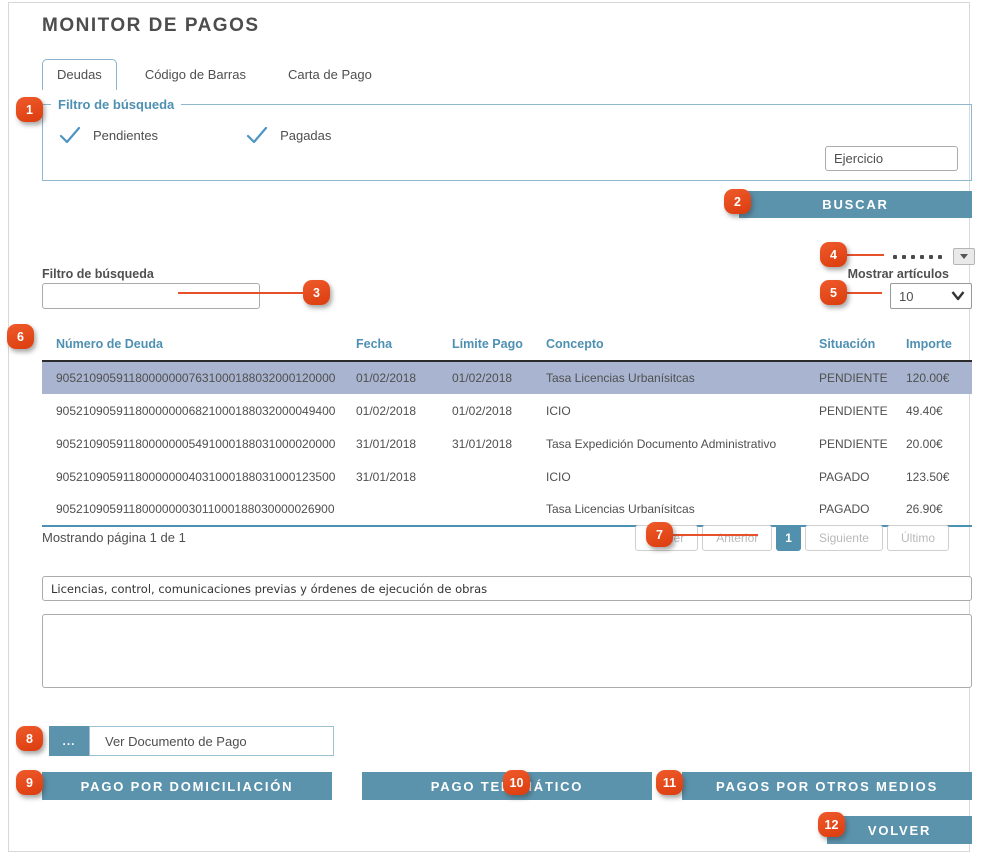 This screenshot has width=983, height=860. What do you see at coordinates (499, 346) in the screenshot?
I see `col-limite-pago: Límite Pago` at bounding box center [499, 346].